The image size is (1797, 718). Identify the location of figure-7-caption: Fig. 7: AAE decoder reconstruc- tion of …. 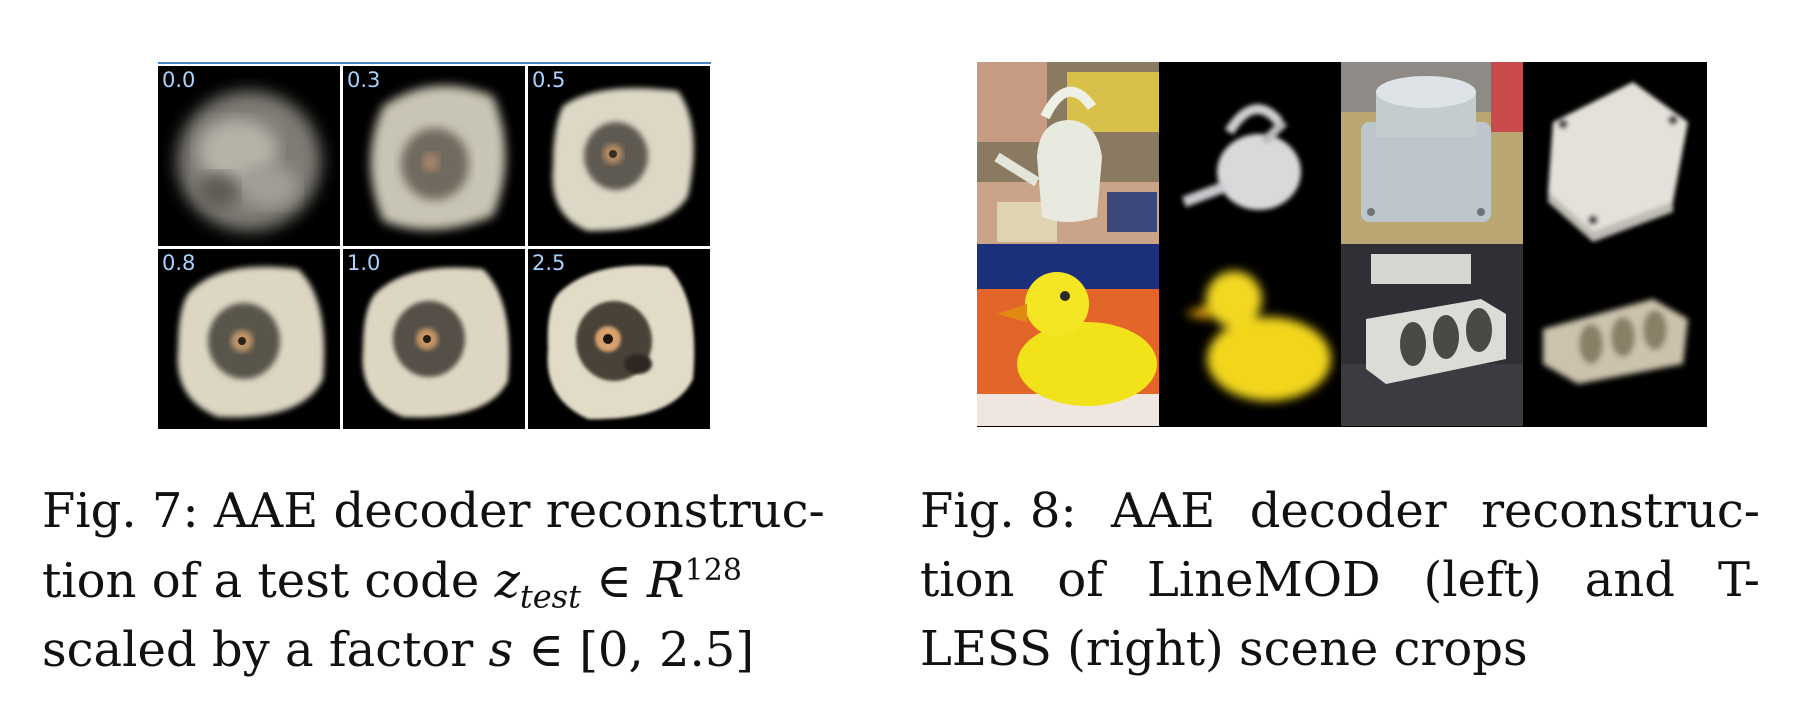
(433, 581).